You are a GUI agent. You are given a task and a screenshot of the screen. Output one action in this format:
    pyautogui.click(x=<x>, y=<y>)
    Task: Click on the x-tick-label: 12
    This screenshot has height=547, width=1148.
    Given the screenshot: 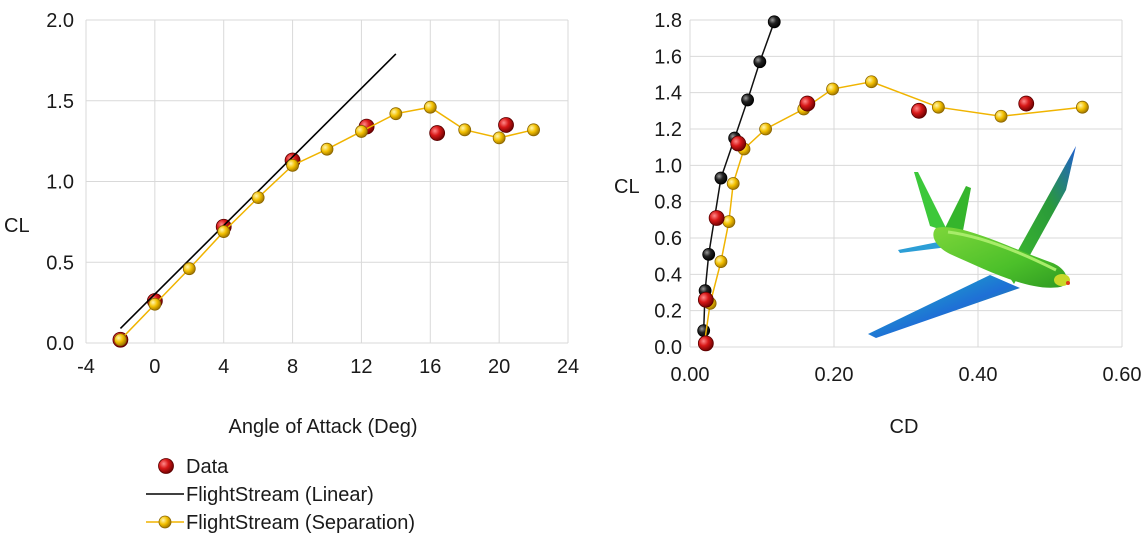 What is the action you would take?
    pyautogui.click(x=361, y=367)
    